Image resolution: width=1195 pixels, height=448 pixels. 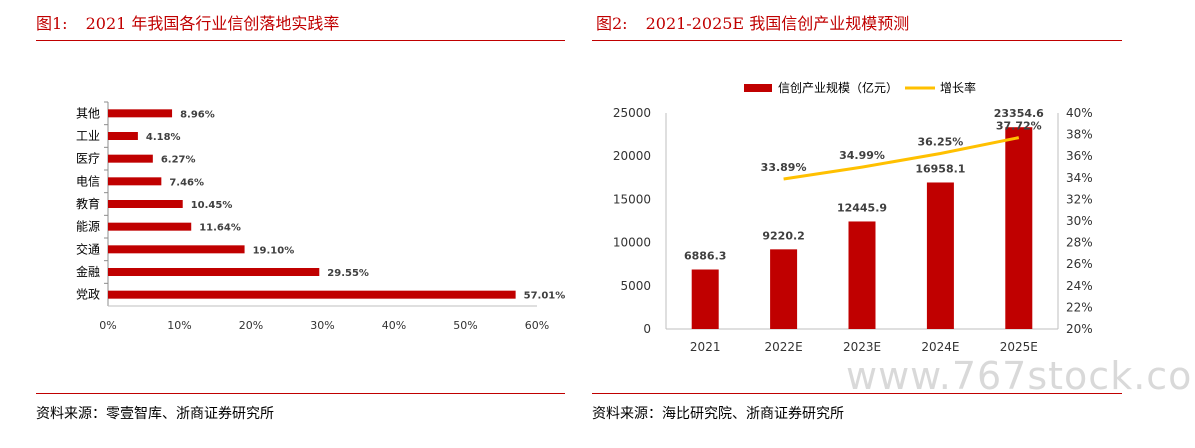 What do you see at coordinates (88, 136) in the screenshot?
I see `category-label: 工业` at bounding box center [88, 136].